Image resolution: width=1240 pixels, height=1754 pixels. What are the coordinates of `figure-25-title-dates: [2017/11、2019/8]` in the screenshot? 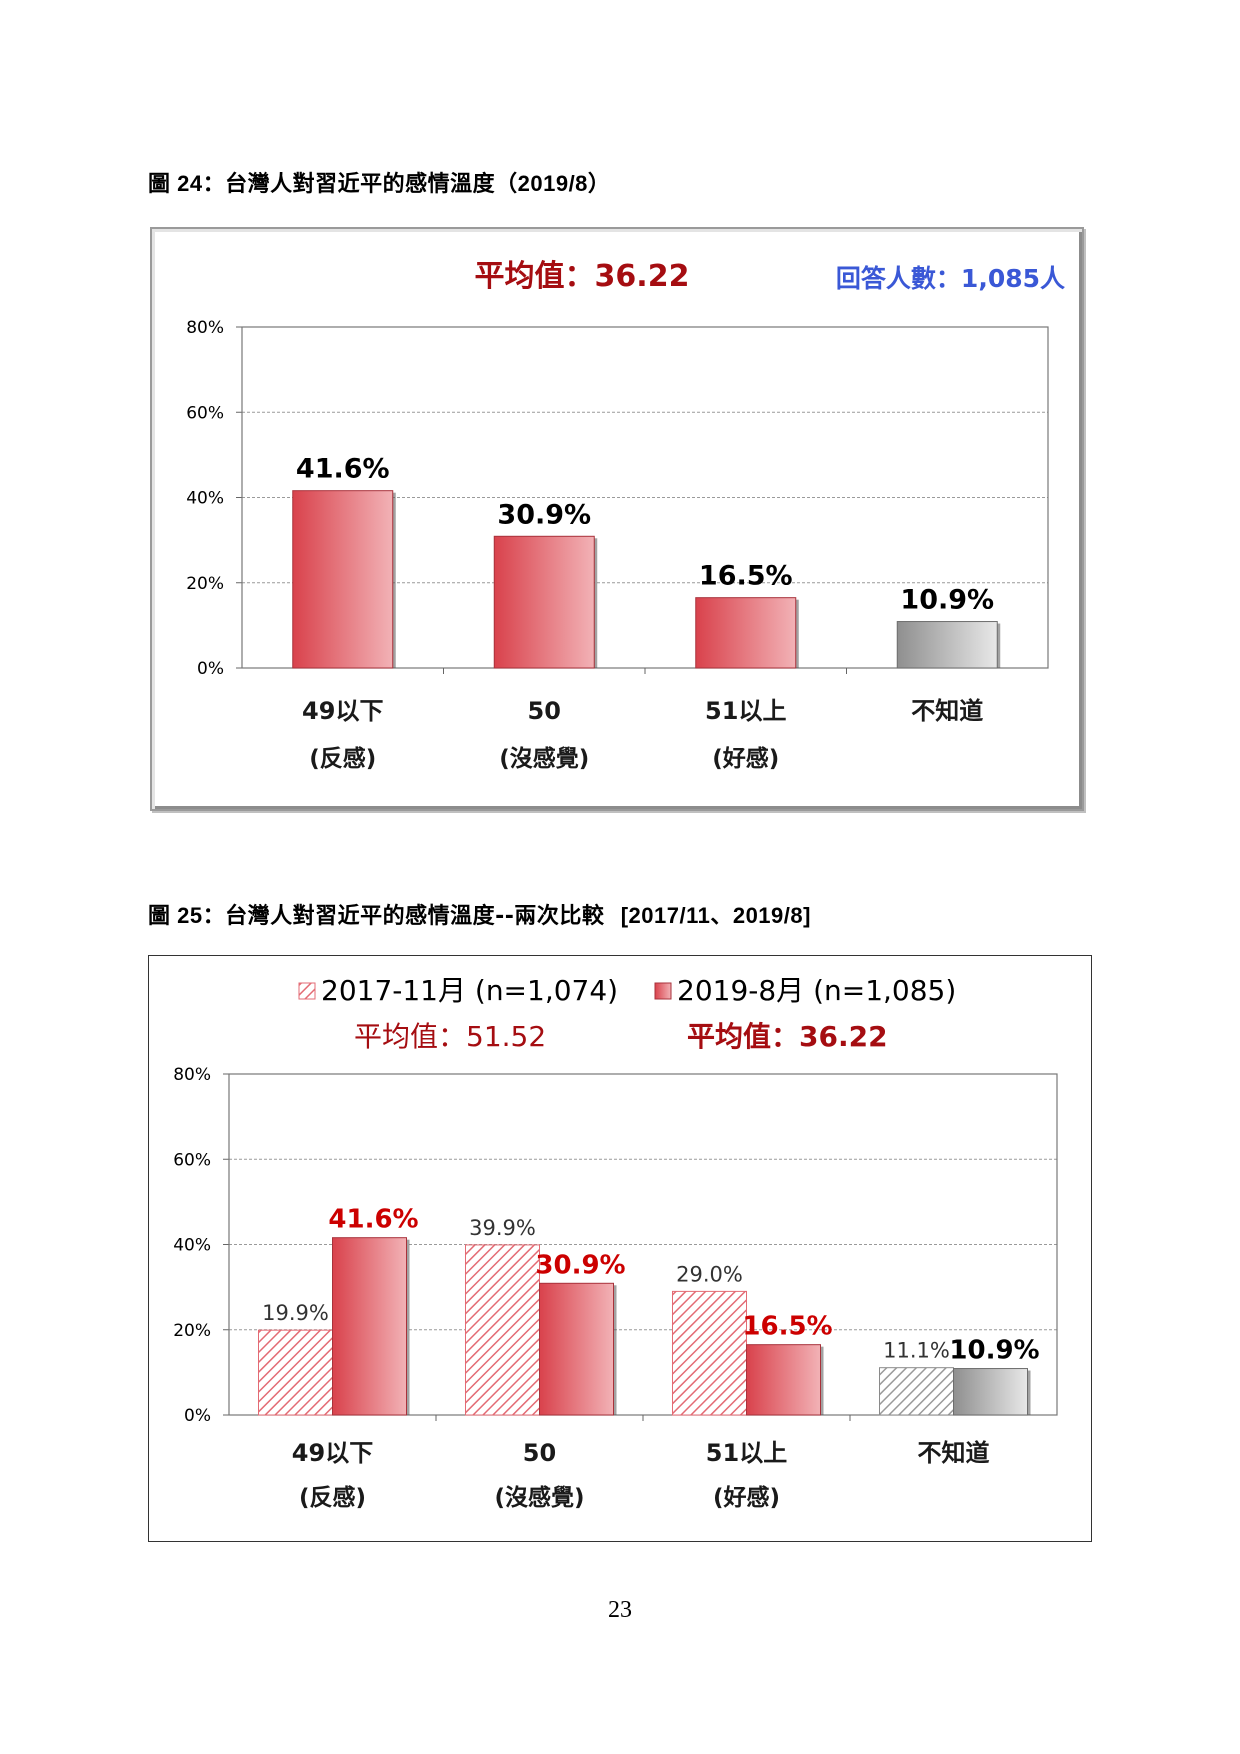 It's located at (715, 915).